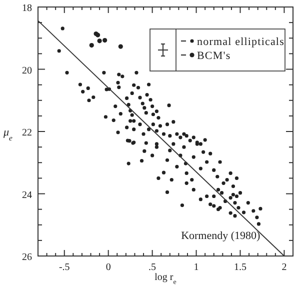  Describe the element at coordinates (108, 267) in the screenshot. I see `x-tick-label: 0` at that location.